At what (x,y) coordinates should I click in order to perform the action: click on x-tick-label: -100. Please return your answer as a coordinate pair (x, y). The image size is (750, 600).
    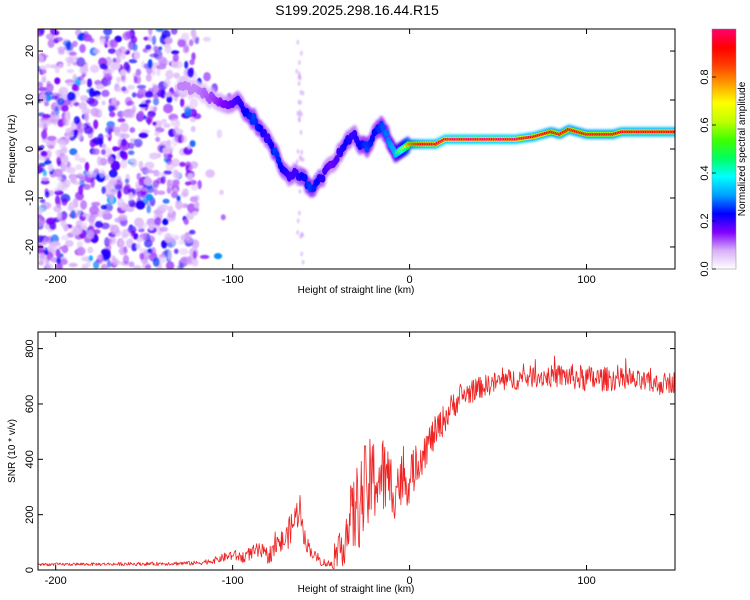
    Looking at the image, I should click on (233, 581).